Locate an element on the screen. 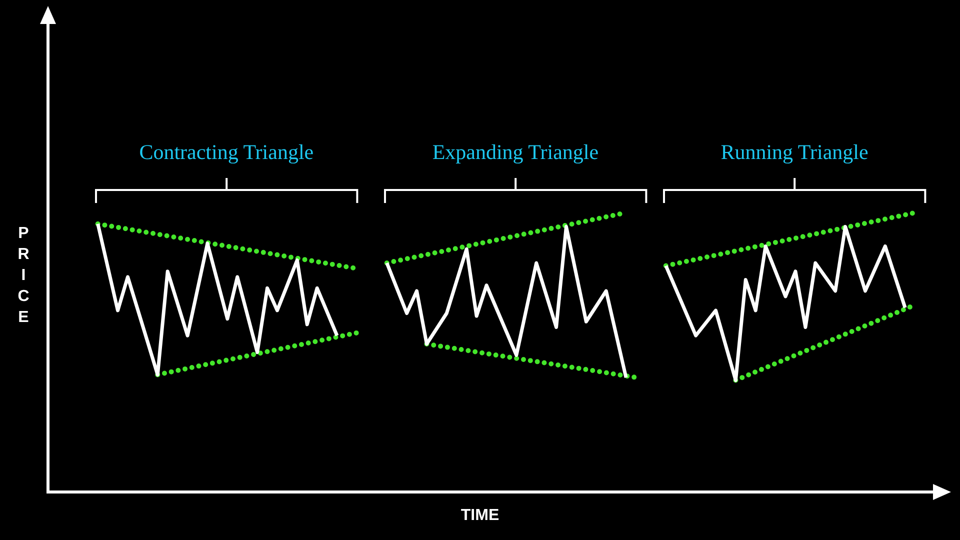 The image size is (960, 540). y-axis-title: PRICE is located at coordinates (23, 277).